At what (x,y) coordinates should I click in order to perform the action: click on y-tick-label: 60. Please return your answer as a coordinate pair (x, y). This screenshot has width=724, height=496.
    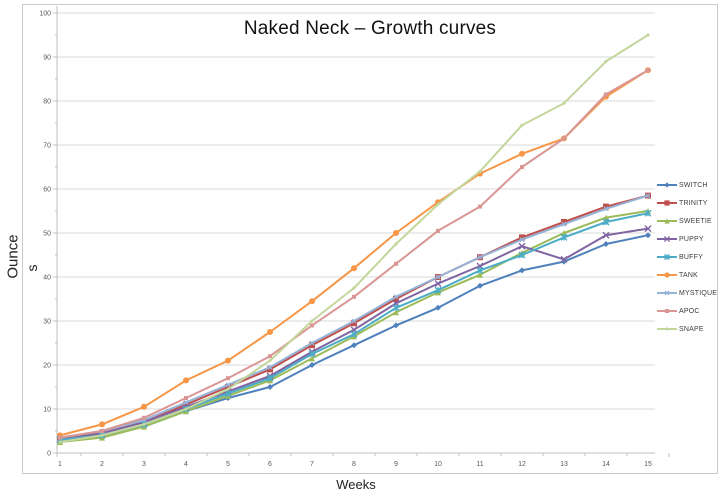
    Looking at the image, I should click on (47, 190).